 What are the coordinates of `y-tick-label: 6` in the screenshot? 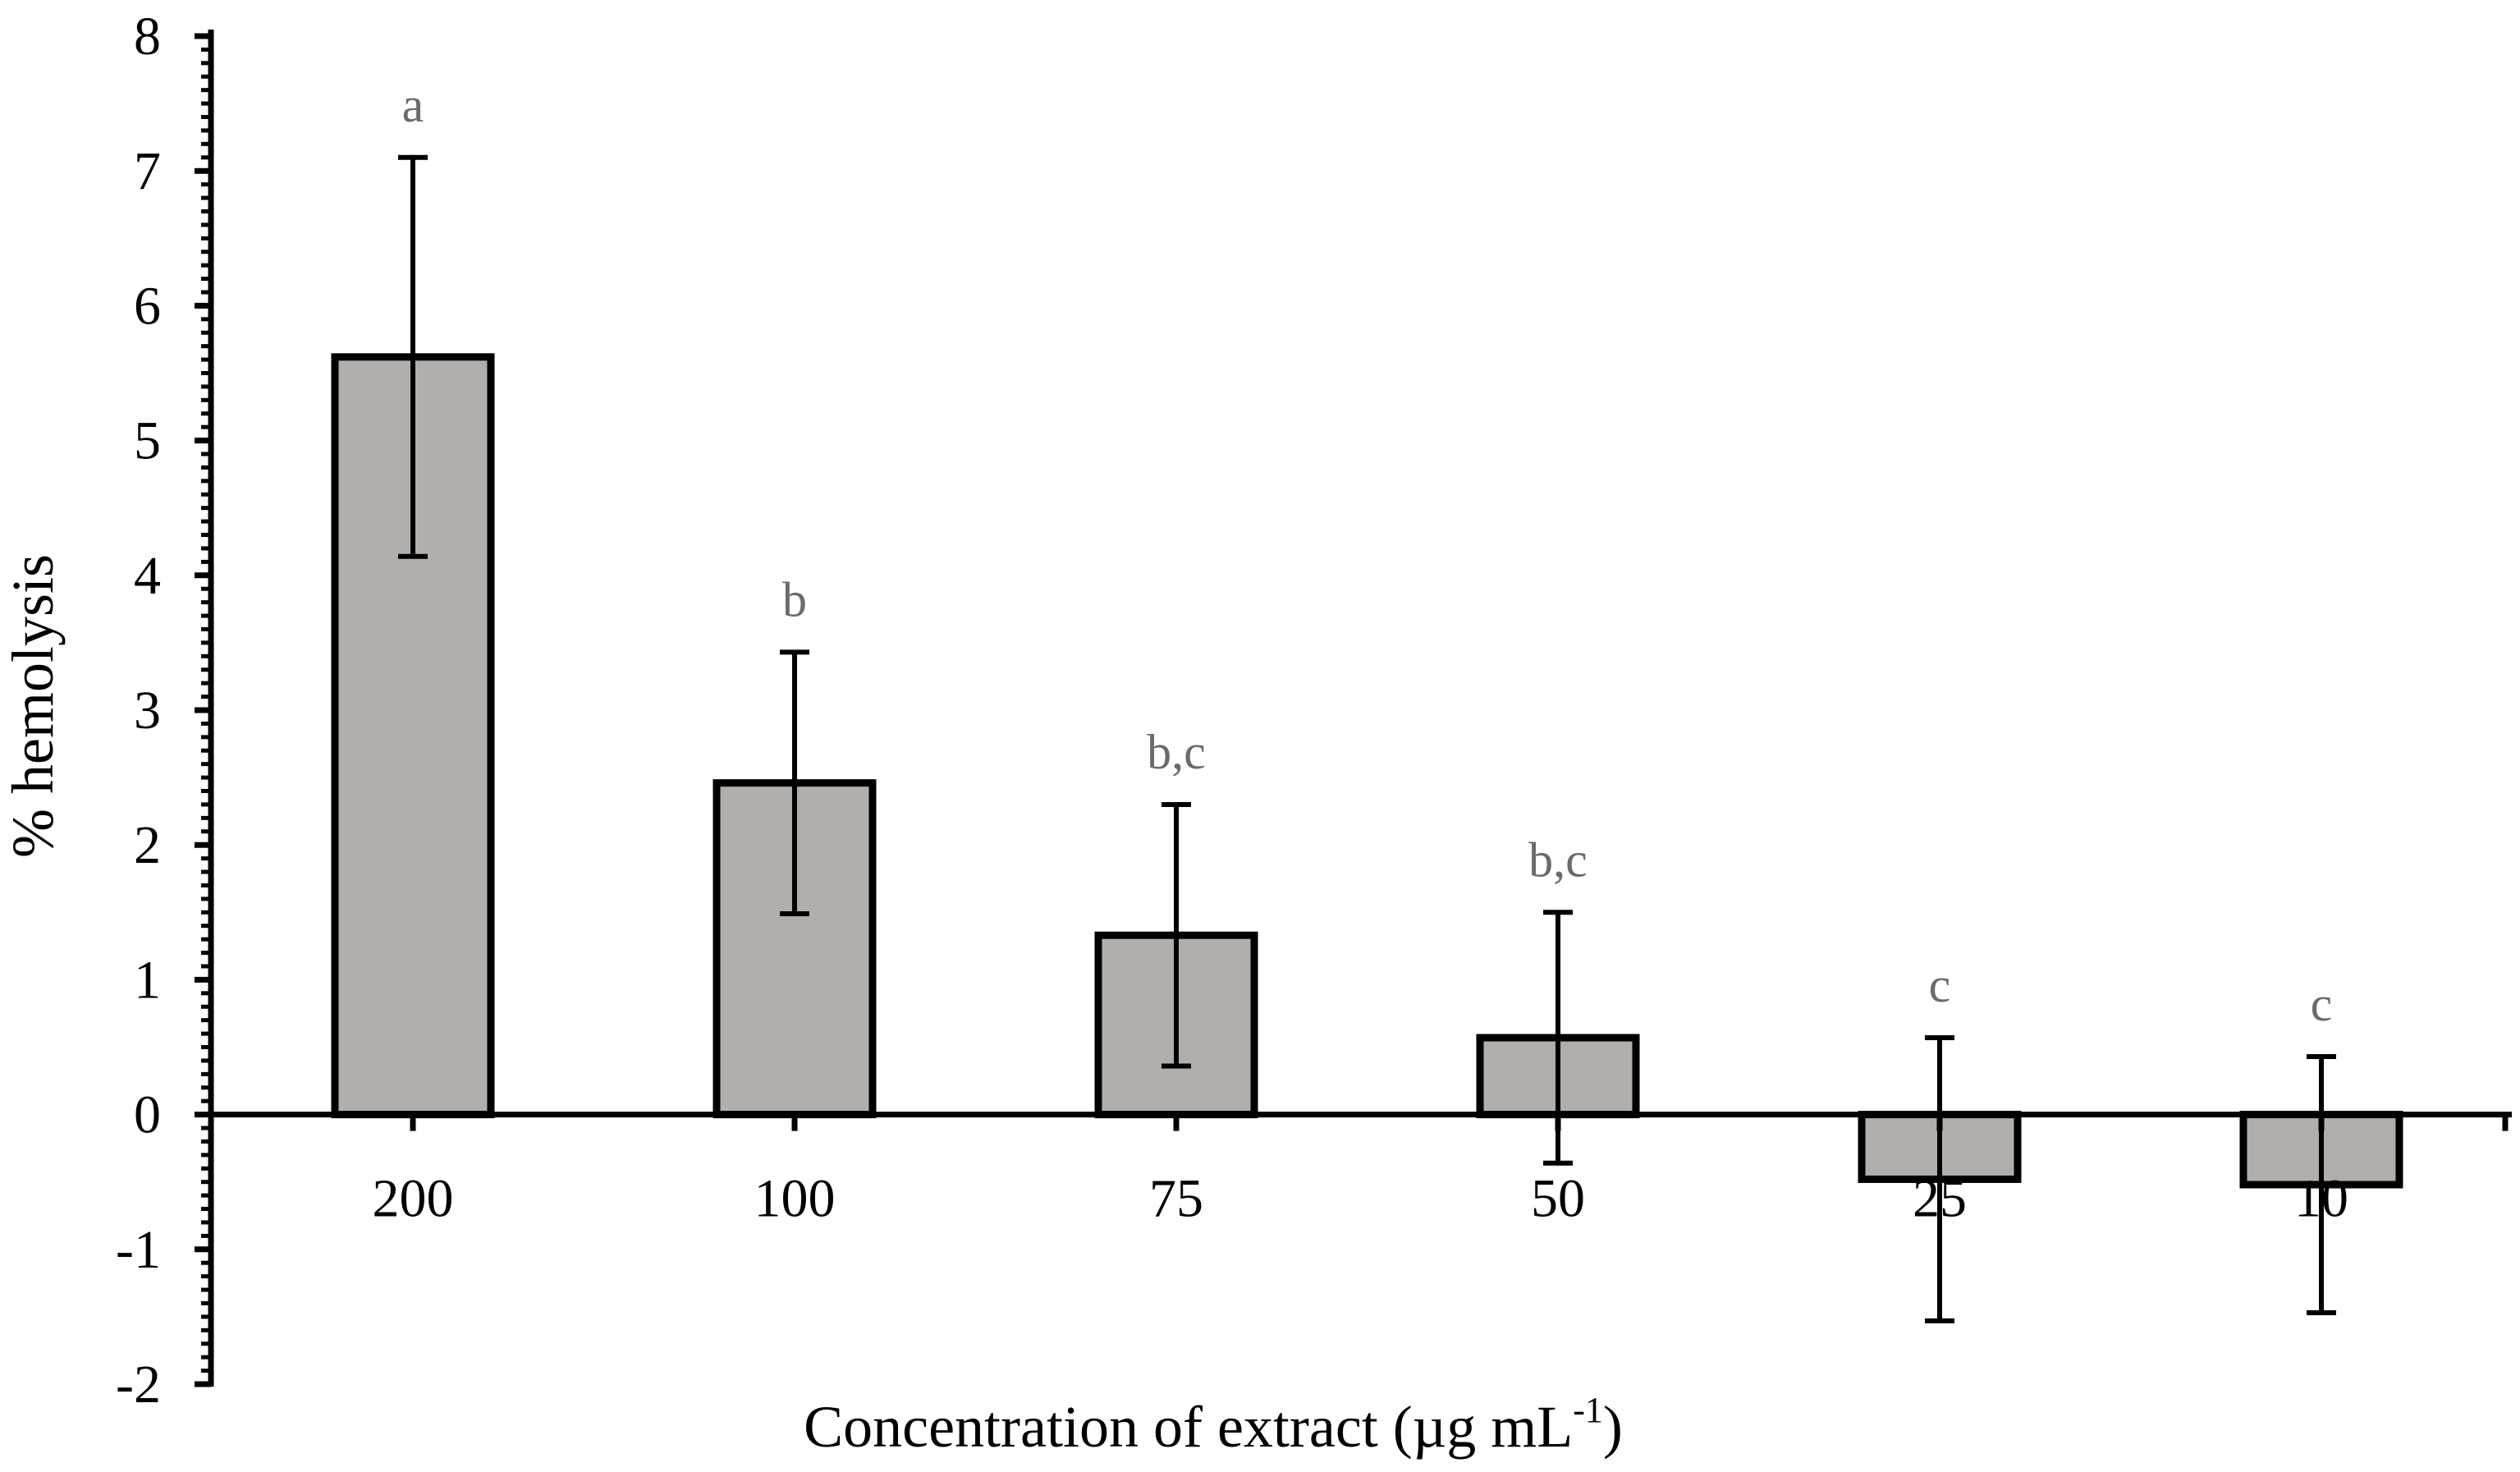 It's located at (147, 306).